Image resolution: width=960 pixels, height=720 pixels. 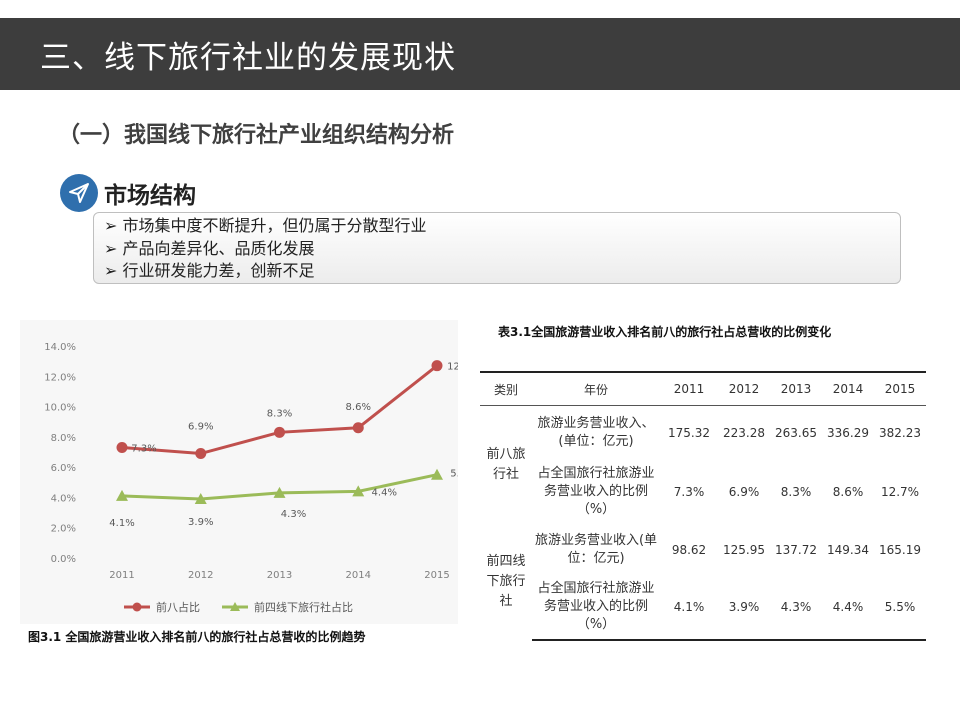 What do you see at coordinates (279, 575) in the screenshot?
I see `x-tick-label: 2013` at bounding box center [279, 575].